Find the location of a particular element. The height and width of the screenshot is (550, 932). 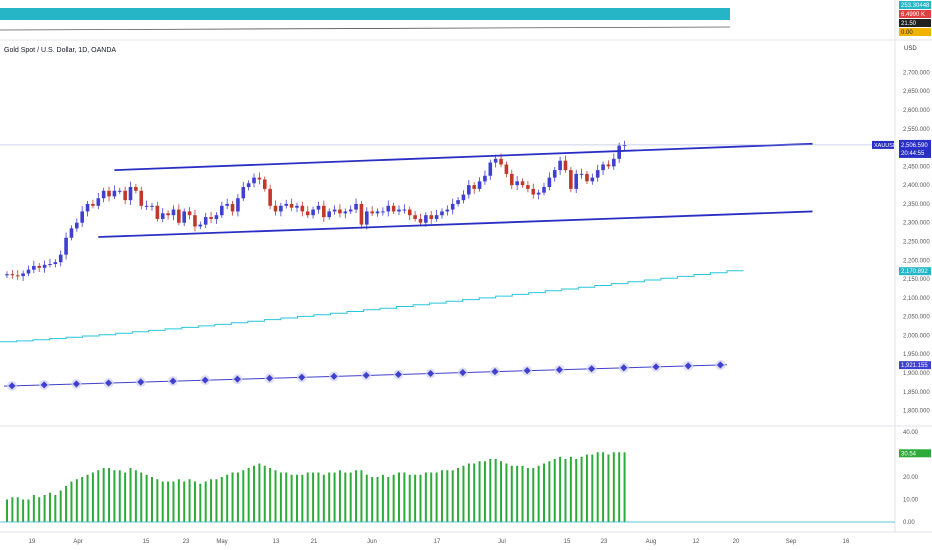

price-axis-label: 2,700.000 is located at coordinates (916, 73).